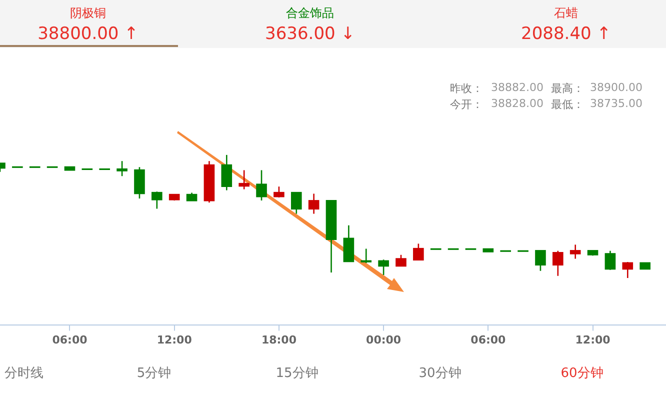  What do you see at coordinates (297, 373) in the screenshot?
I see `text: 15分钟` at bounding box center [297, 373].